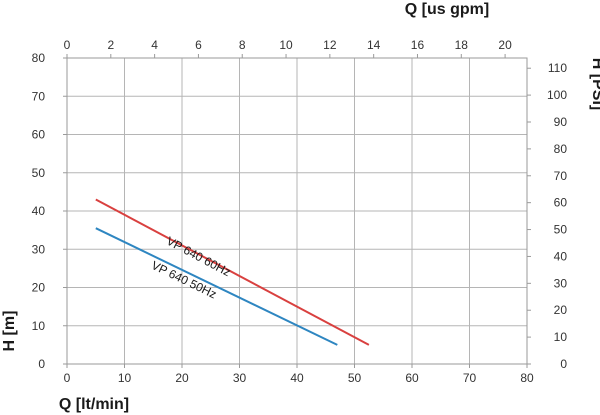 This screenshot has height=415, width=600. What do you see at coordinates (330, 45) in the screenshot?
I see `x2-tick-label: 12` at bounding box center [330, 45].